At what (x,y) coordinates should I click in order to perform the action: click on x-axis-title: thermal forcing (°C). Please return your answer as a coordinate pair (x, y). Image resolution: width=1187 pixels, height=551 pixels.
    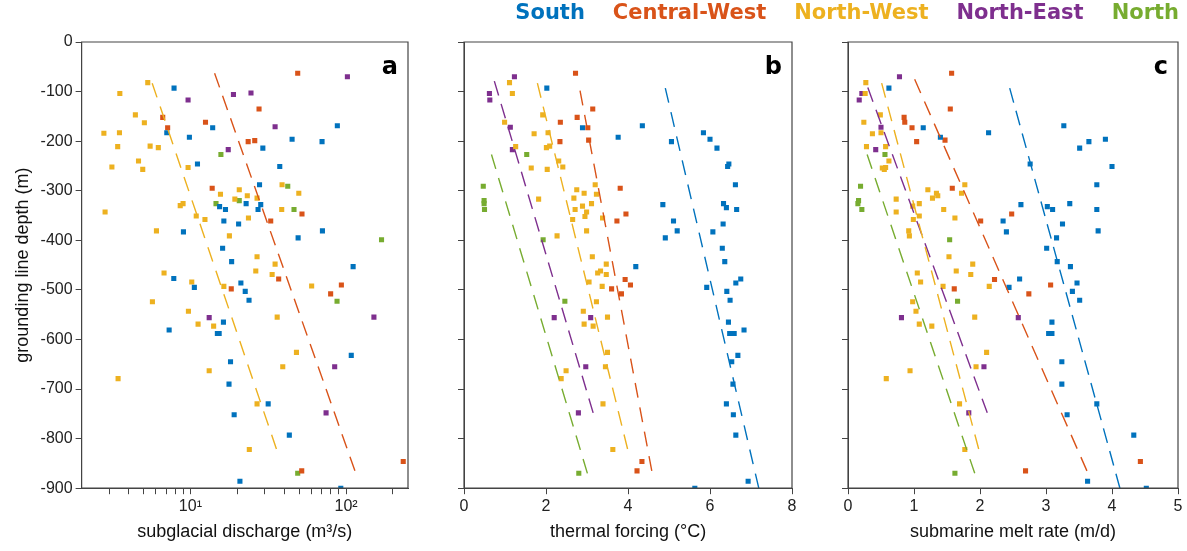
    Looking at the image, I should click on (628, 531).